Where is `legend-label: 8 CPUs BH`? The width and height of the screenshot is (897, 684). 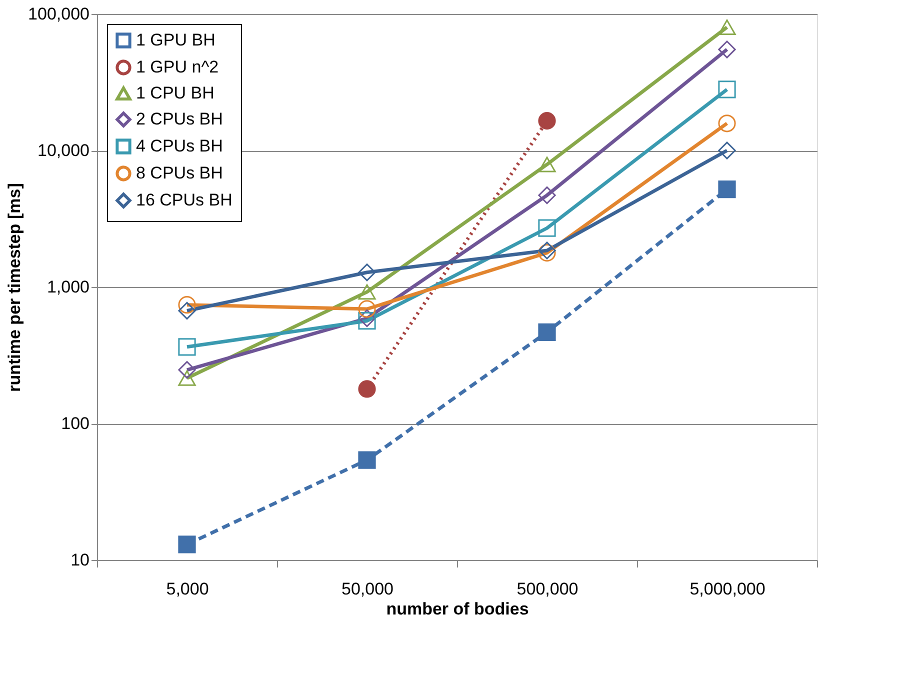 legend-label: 8 CPUs BH is located at coordinates (179, 173).